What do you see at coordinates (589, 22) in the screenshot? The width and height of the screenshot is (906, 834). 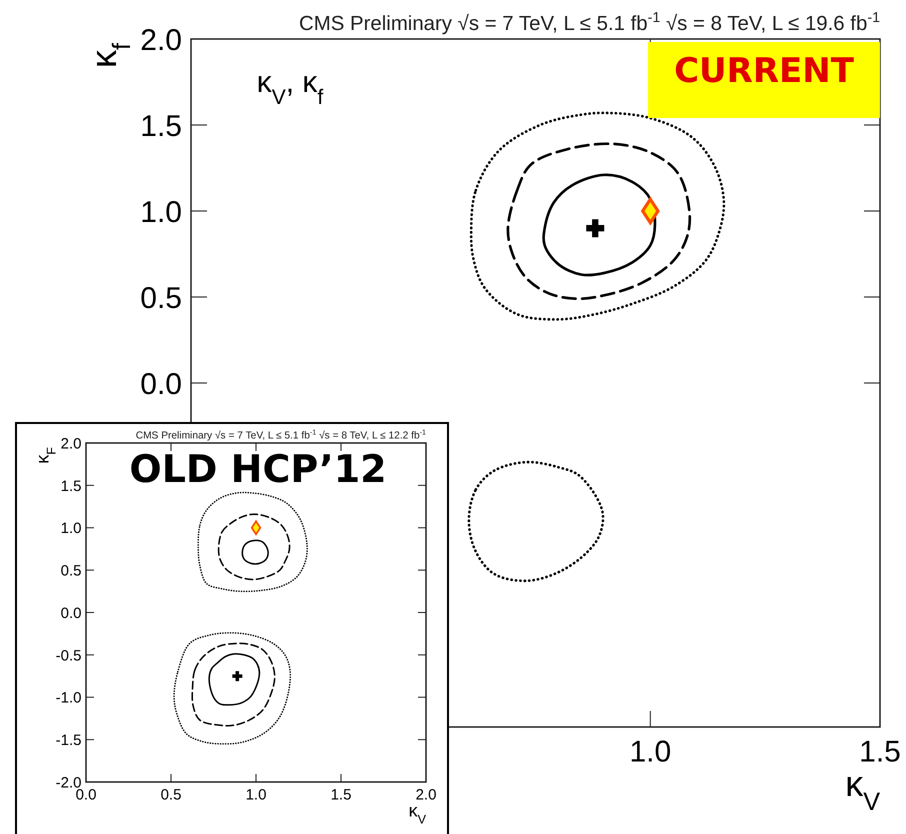 I see `chart-title: CMS Preliminary √s = 7 TeV, L ≤ 5.1 fb$^{-1}$ √s = 8 TeV, L ≤ 19.6 fb$^{-1}$` at bounding box center [589, 22].